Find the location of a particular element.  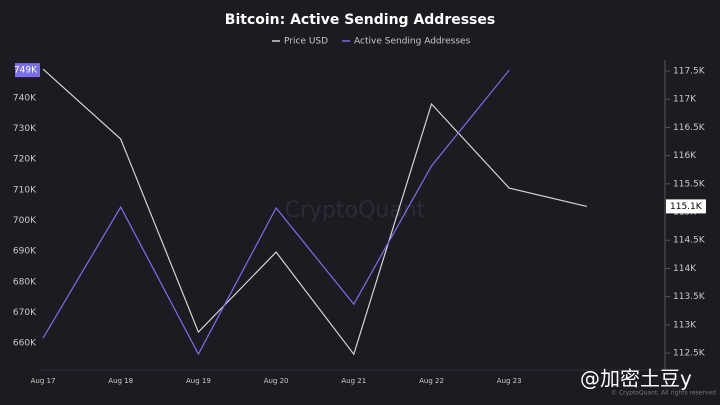

y2-tick-label: 117K is located at coordinates (685, 100).